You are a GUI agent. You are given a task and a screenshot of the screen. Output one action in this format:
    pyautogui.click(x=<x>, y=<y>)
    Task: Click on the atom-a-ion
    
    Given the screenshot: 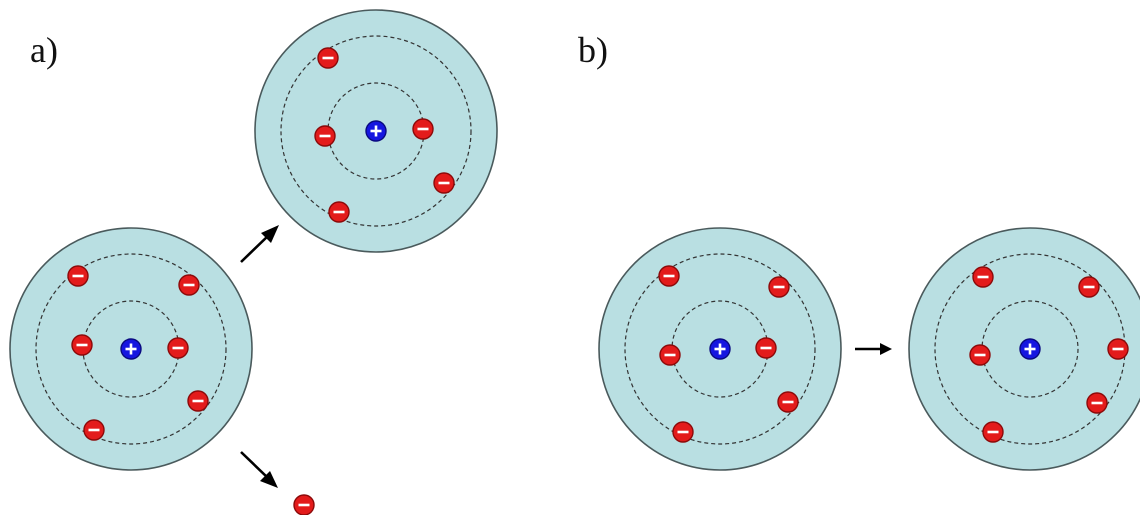 What is the action you would take?
    pyautogui.click(x=376, y=131)
    